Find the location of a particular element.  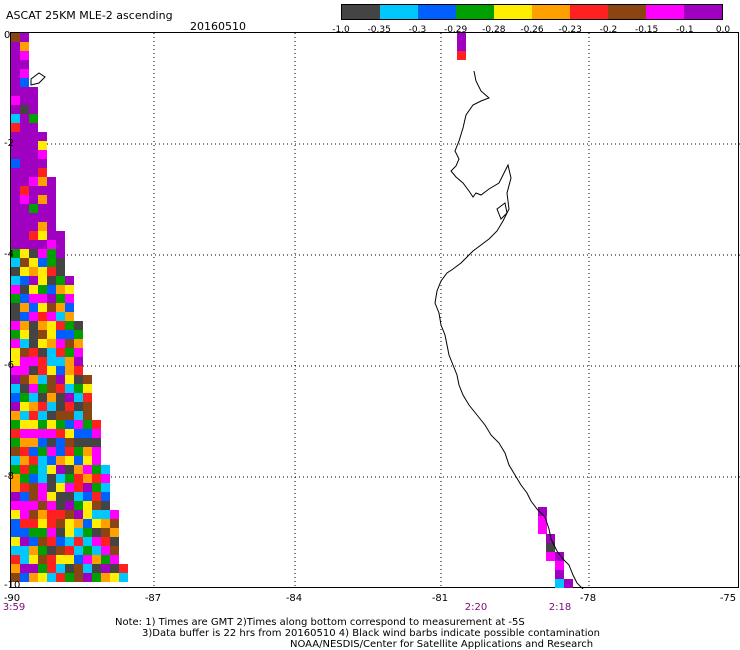

y-tick-10: -10 is located at coordinates (12, 585).